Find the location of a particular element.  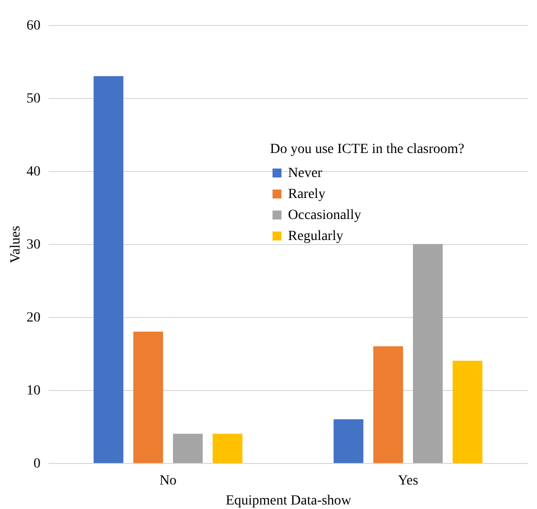

y-tick-label: 0 is located at coordinates (37, 464).